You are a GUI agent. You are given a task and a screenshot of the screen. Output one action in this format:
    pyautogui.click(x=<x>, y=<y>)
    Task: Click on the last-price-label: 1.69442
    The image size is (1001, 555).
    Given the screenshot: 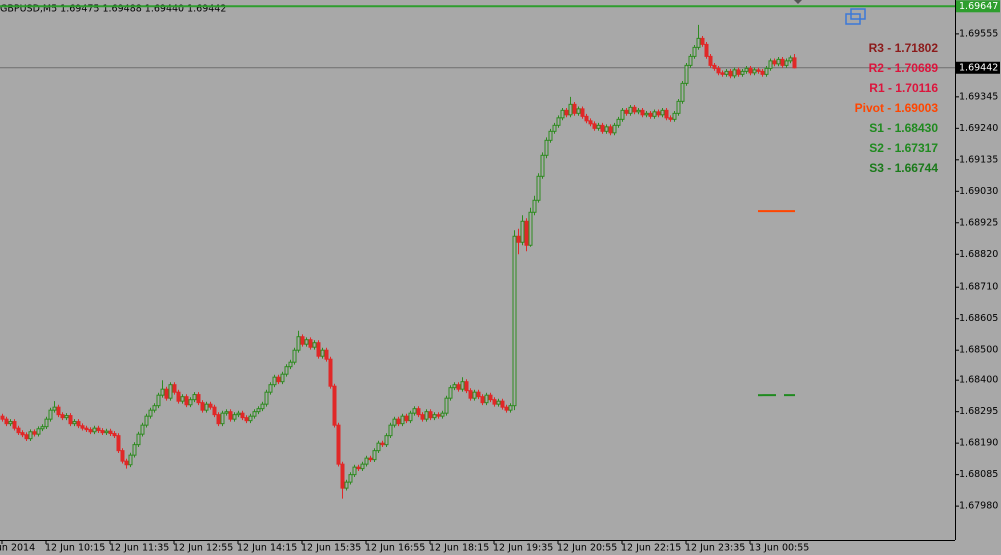 What is the action you would take?
    pyautogui.click(x=978, y=67)
    